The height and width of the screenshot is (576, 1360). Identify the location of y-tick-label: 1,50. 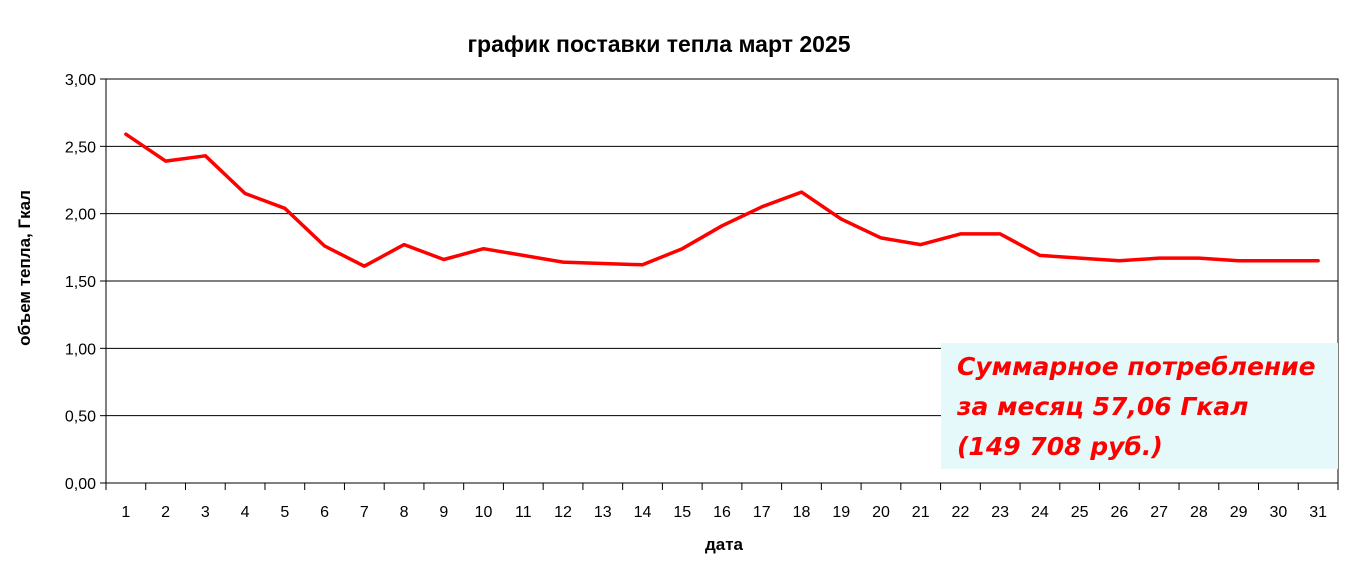
(80, 282).